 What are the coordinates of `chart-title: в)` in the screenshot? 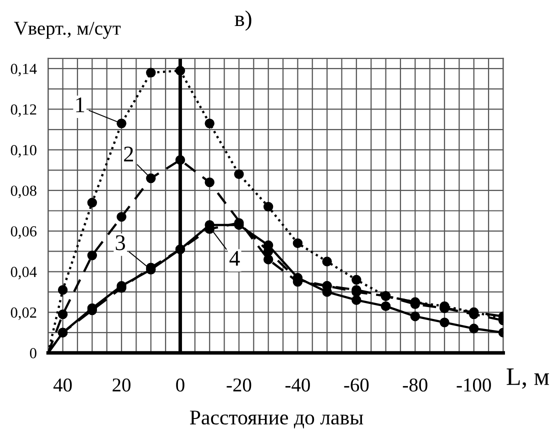 It's located at (243, 20).